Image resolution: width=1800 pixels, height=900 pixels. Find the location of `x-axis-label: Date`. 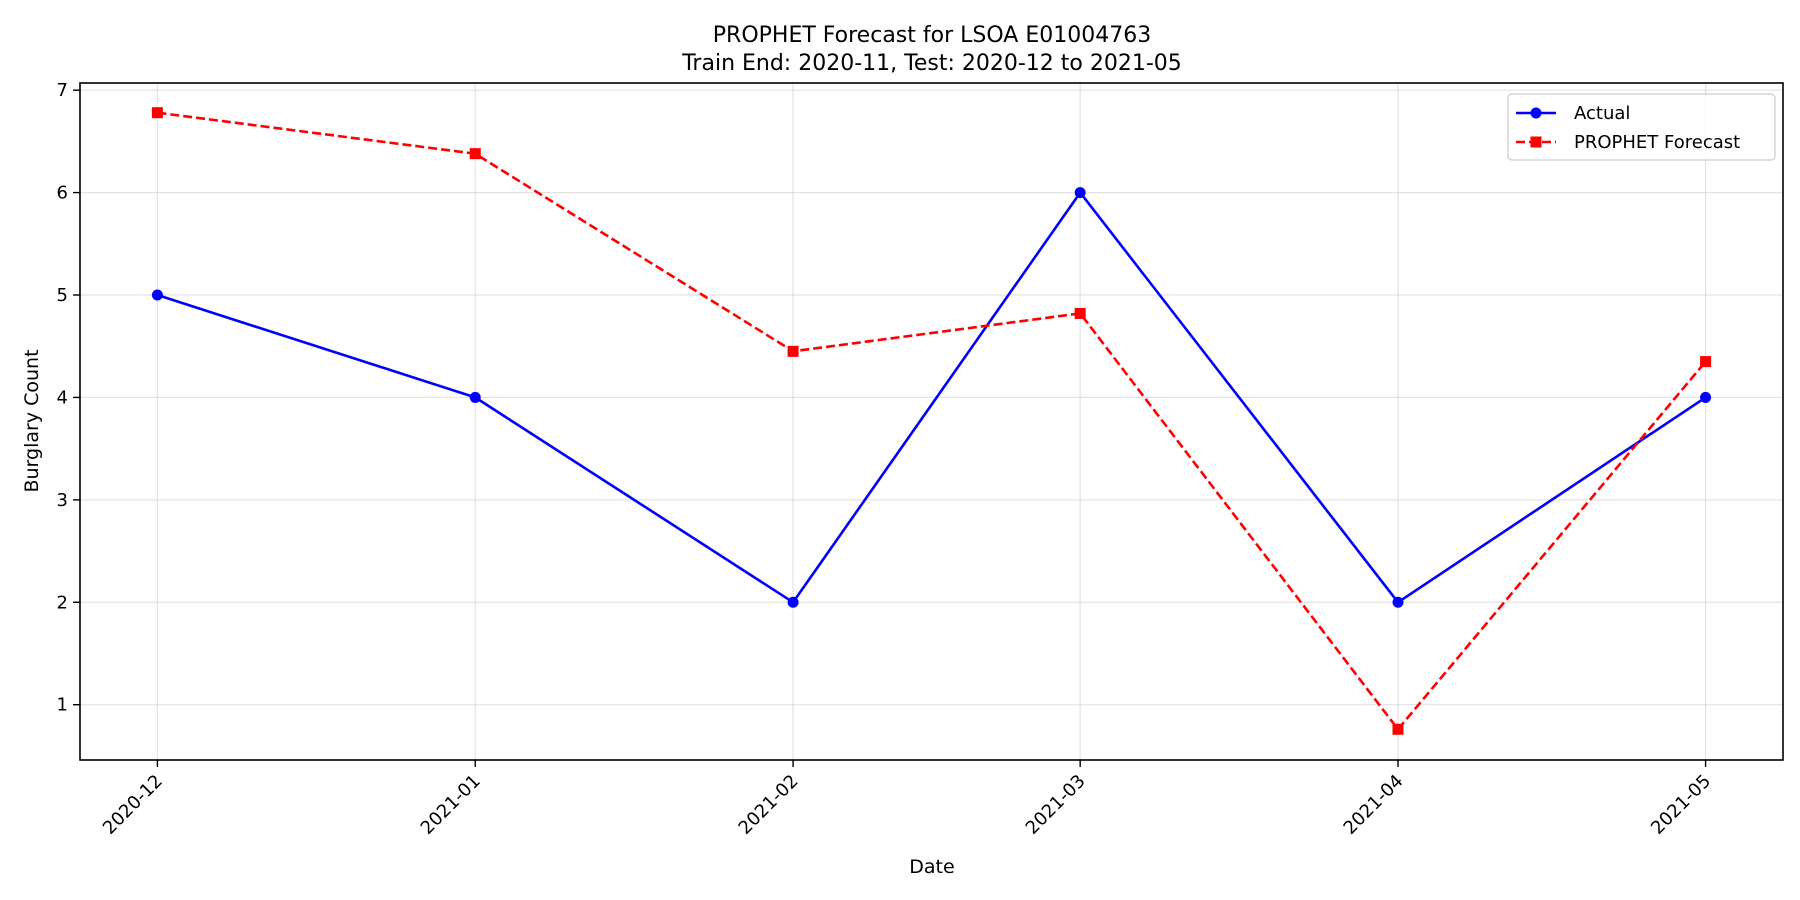

x-axis-label: Date is located at coordinates (931, 867).